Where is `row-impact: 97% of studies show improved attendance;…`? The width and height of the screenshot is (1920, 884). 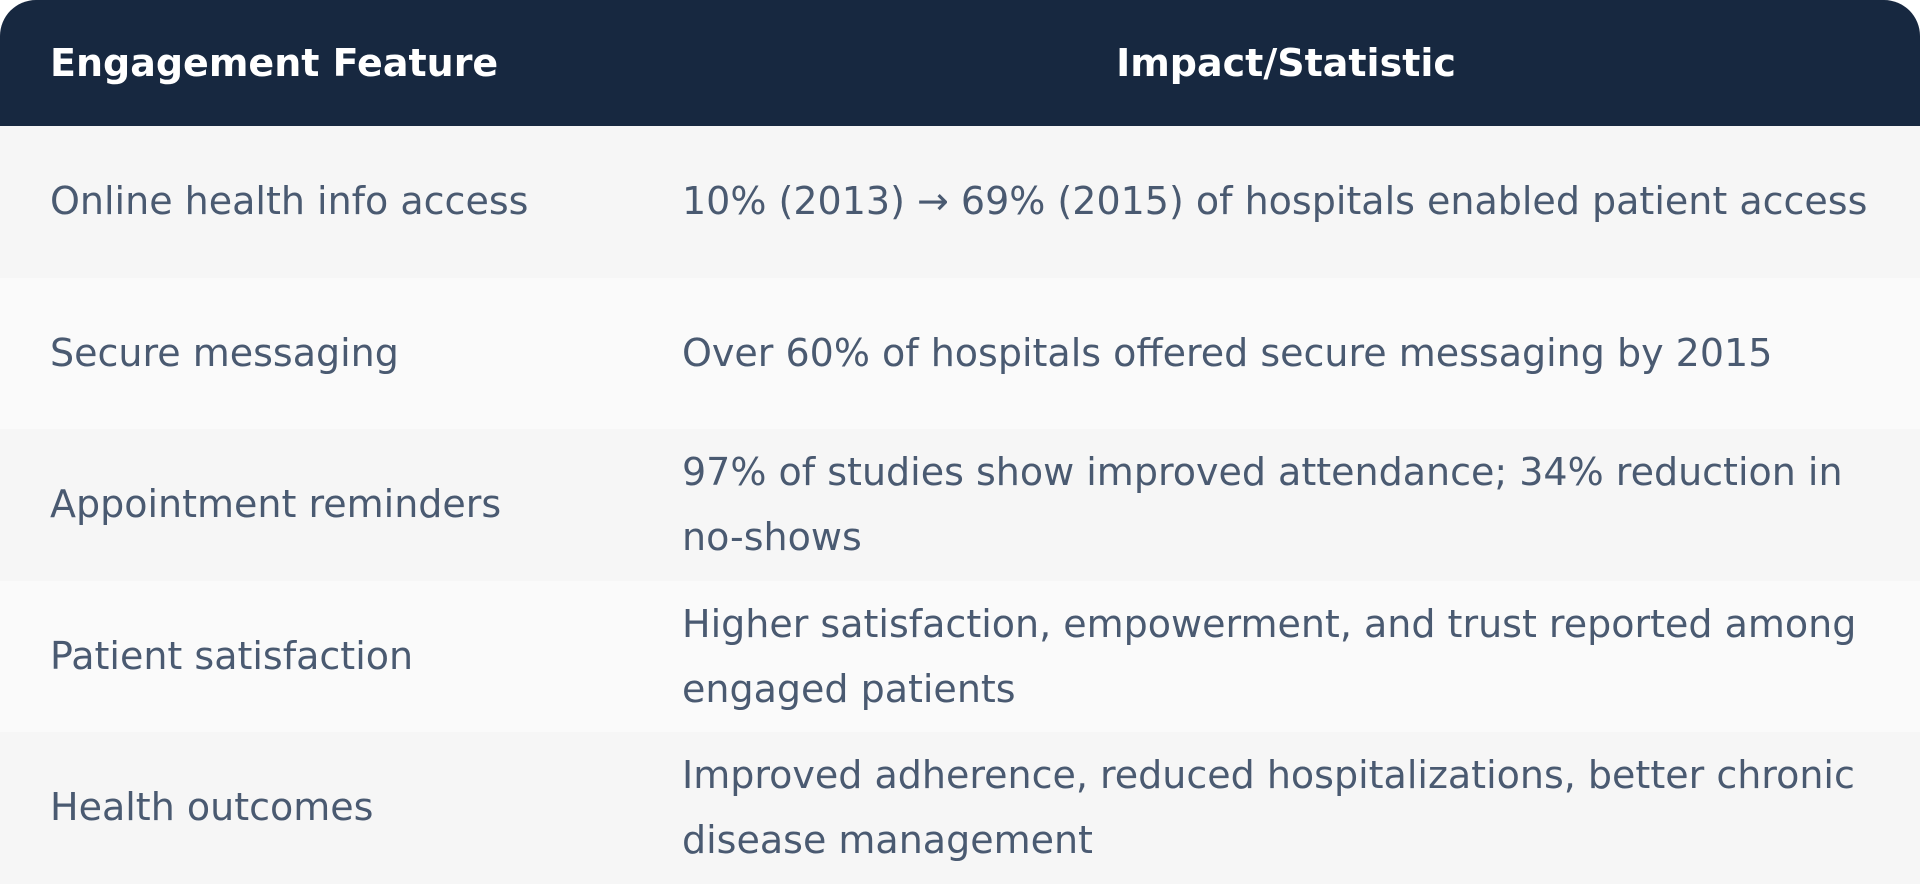
row-impact: 97% of studies show improved attendance;… is located at coordinates (1262, 504).